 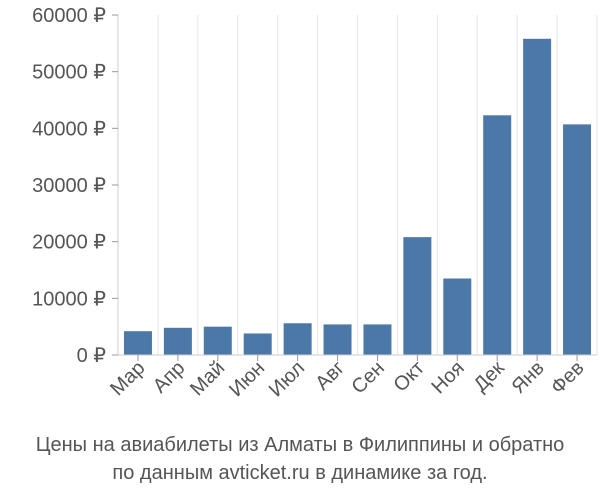 I want to click on y-tick-label: 0 ₽, so click(x=92, y=356).